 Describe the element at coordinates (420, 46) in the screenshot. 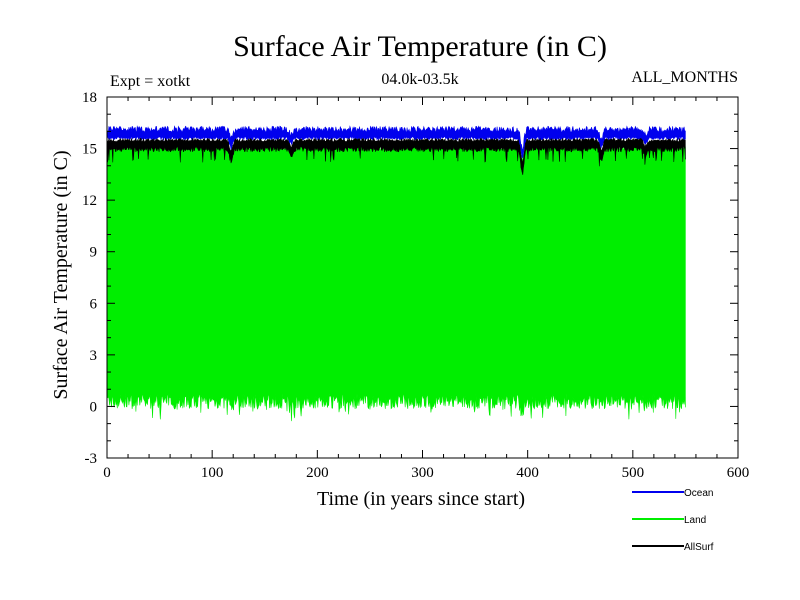

I see `chart-title: Surface Air Temperature (in C)` at that location.